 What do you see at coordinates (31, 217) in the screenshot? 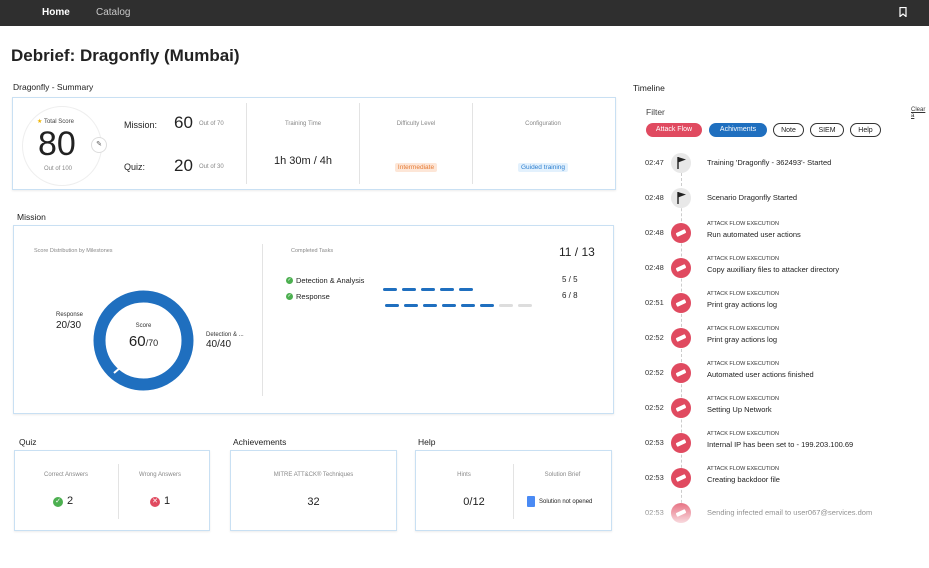
I see `mission-title: Mission` at bounding box center [31, 217].